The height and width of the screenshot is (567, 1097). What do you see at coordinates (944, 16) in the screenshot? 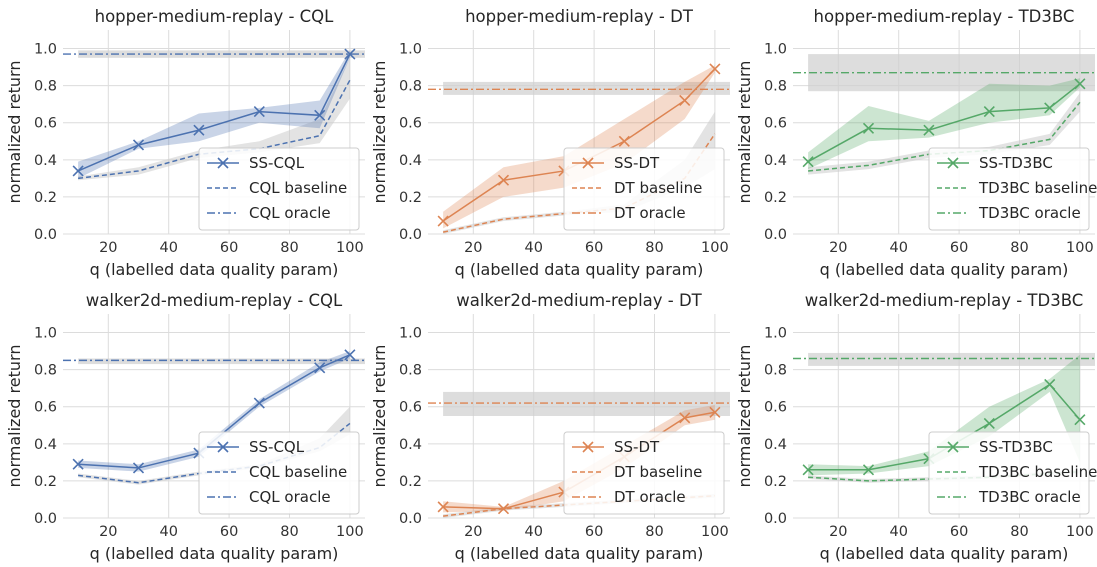
I see `chart-title: hopper-medium-replay - TD3BC` at bounding box center [944, 16].